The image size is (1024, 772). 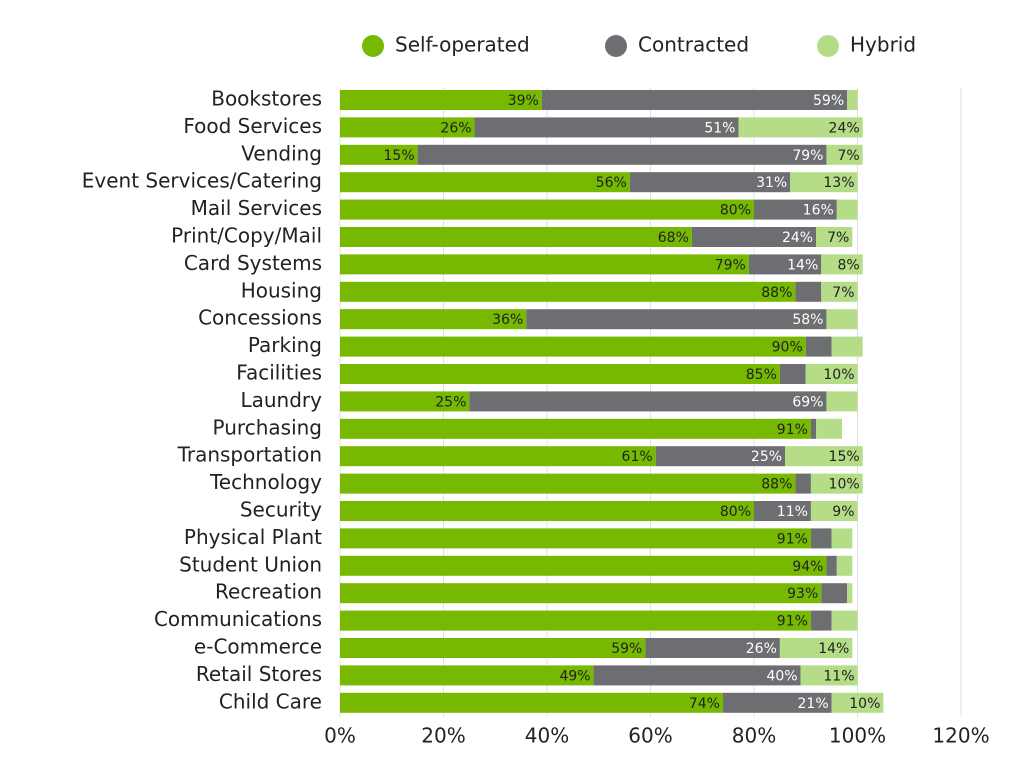 What do you see at coordinates (650, 736) in the screenshot?
I see `x-tick-label: 60%` at bounding box center [650, 736].